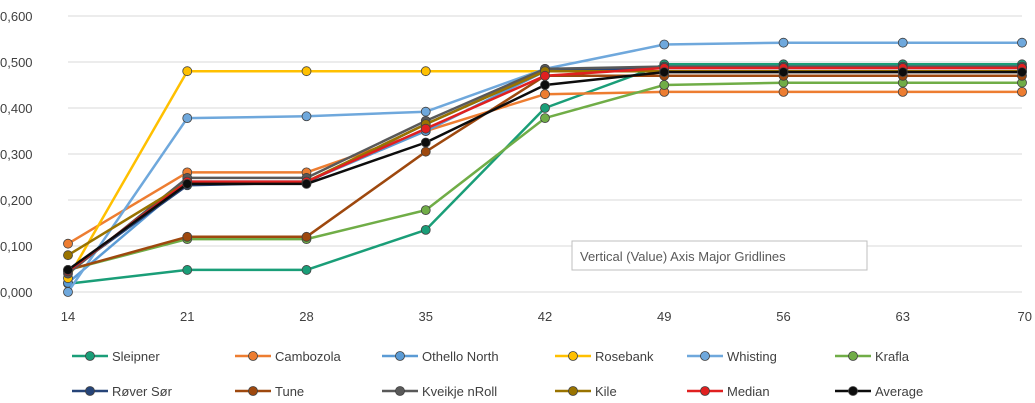 Image resolution: width=1035 pixels, height=403 pixels. Describe the element at coordinates (16, 292) in the screenshot. I see `y-tick-label: 0,000` at that location.